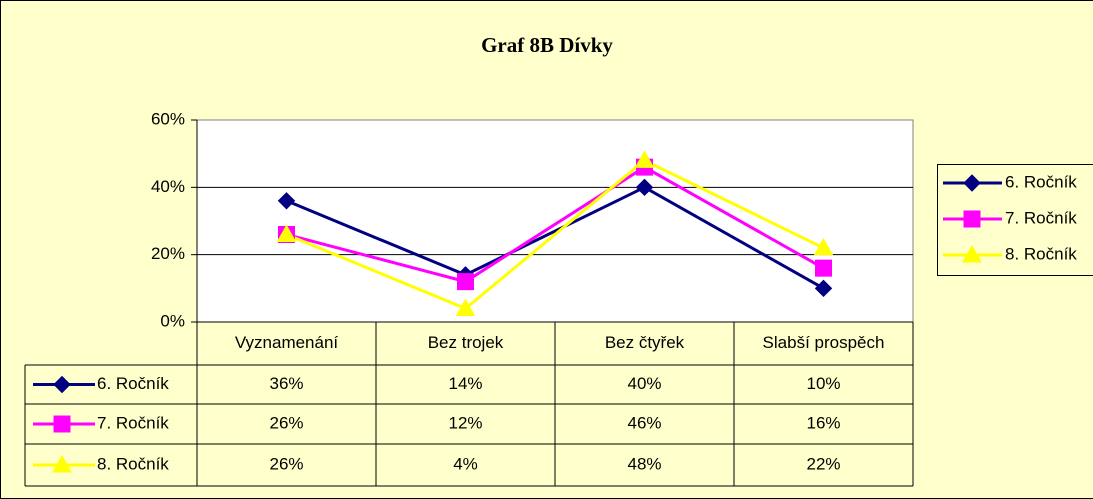 This screenshot has height=499, width=1093. I want to click on category-label: Slabší prospěch, so click(824, 342).